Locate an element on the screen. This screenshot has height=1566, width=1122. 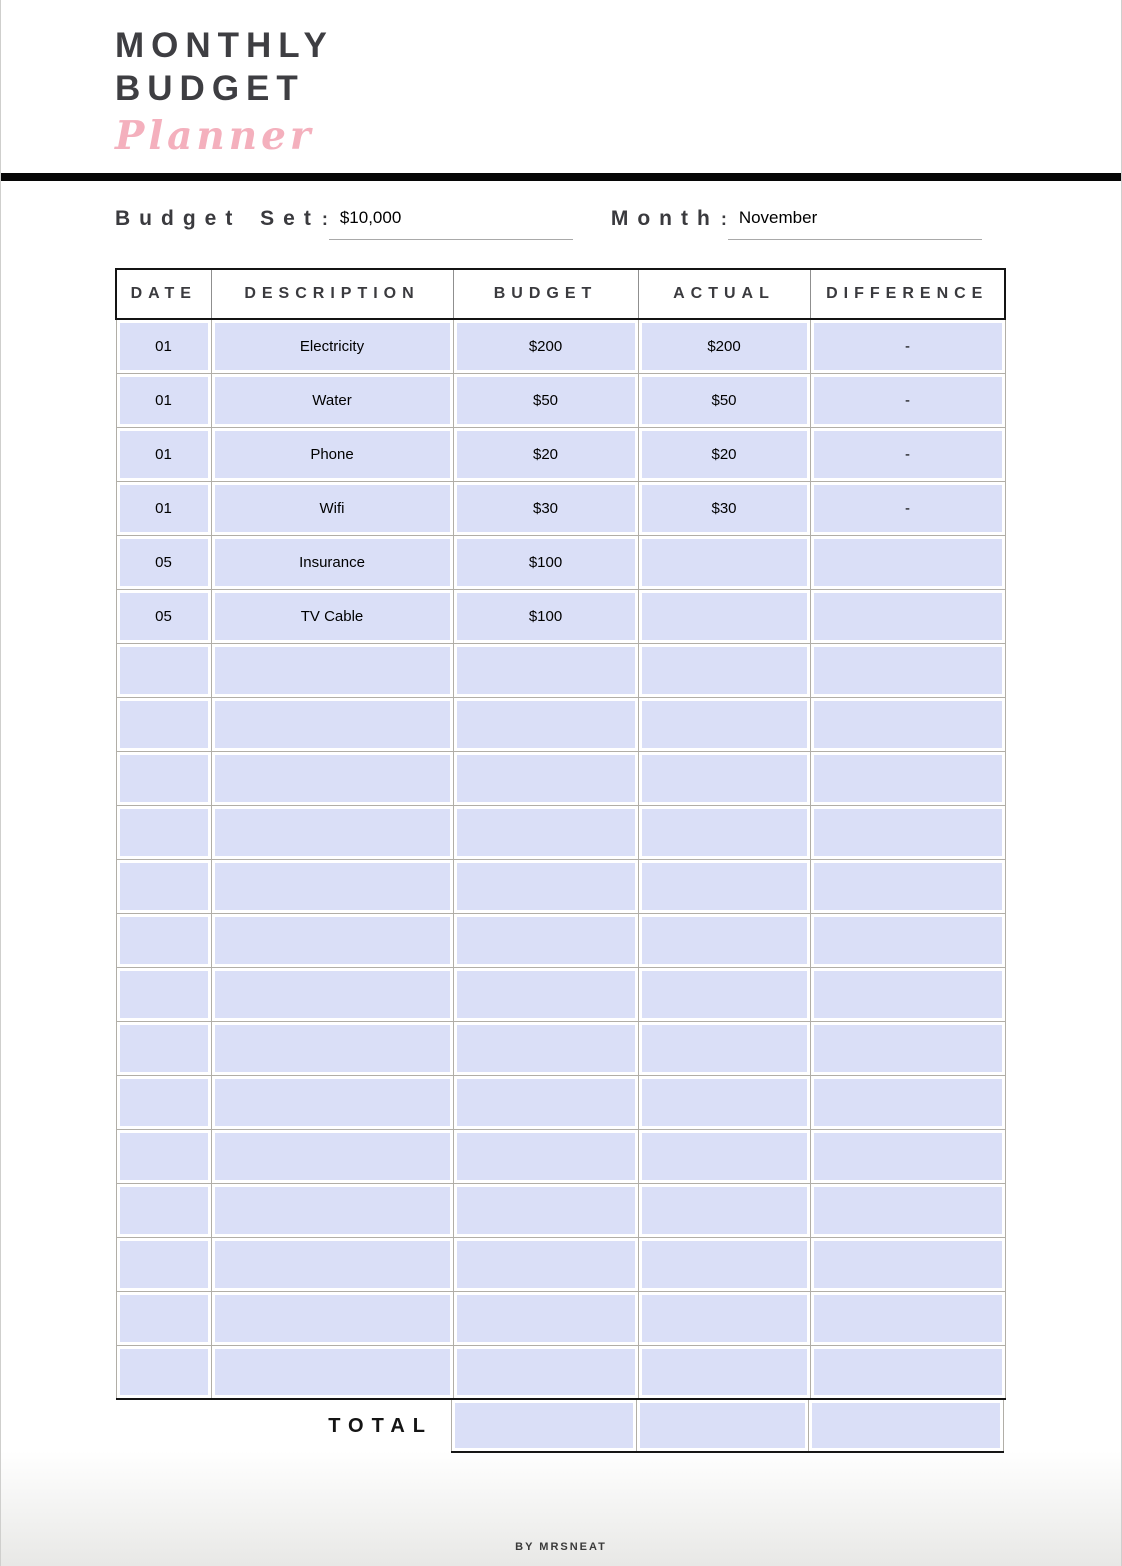
cell-actual: $20 is located at coordinates (724, 454).